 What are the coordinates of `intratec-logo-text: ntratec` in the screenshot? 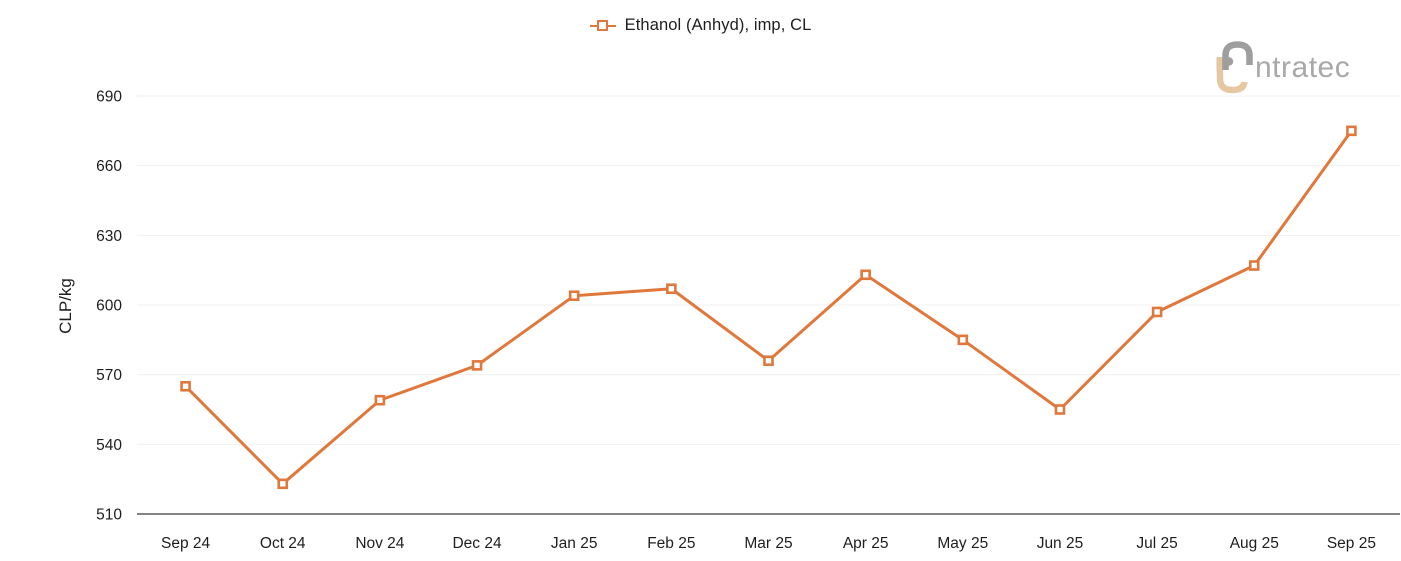 It's located at (1303, 67).